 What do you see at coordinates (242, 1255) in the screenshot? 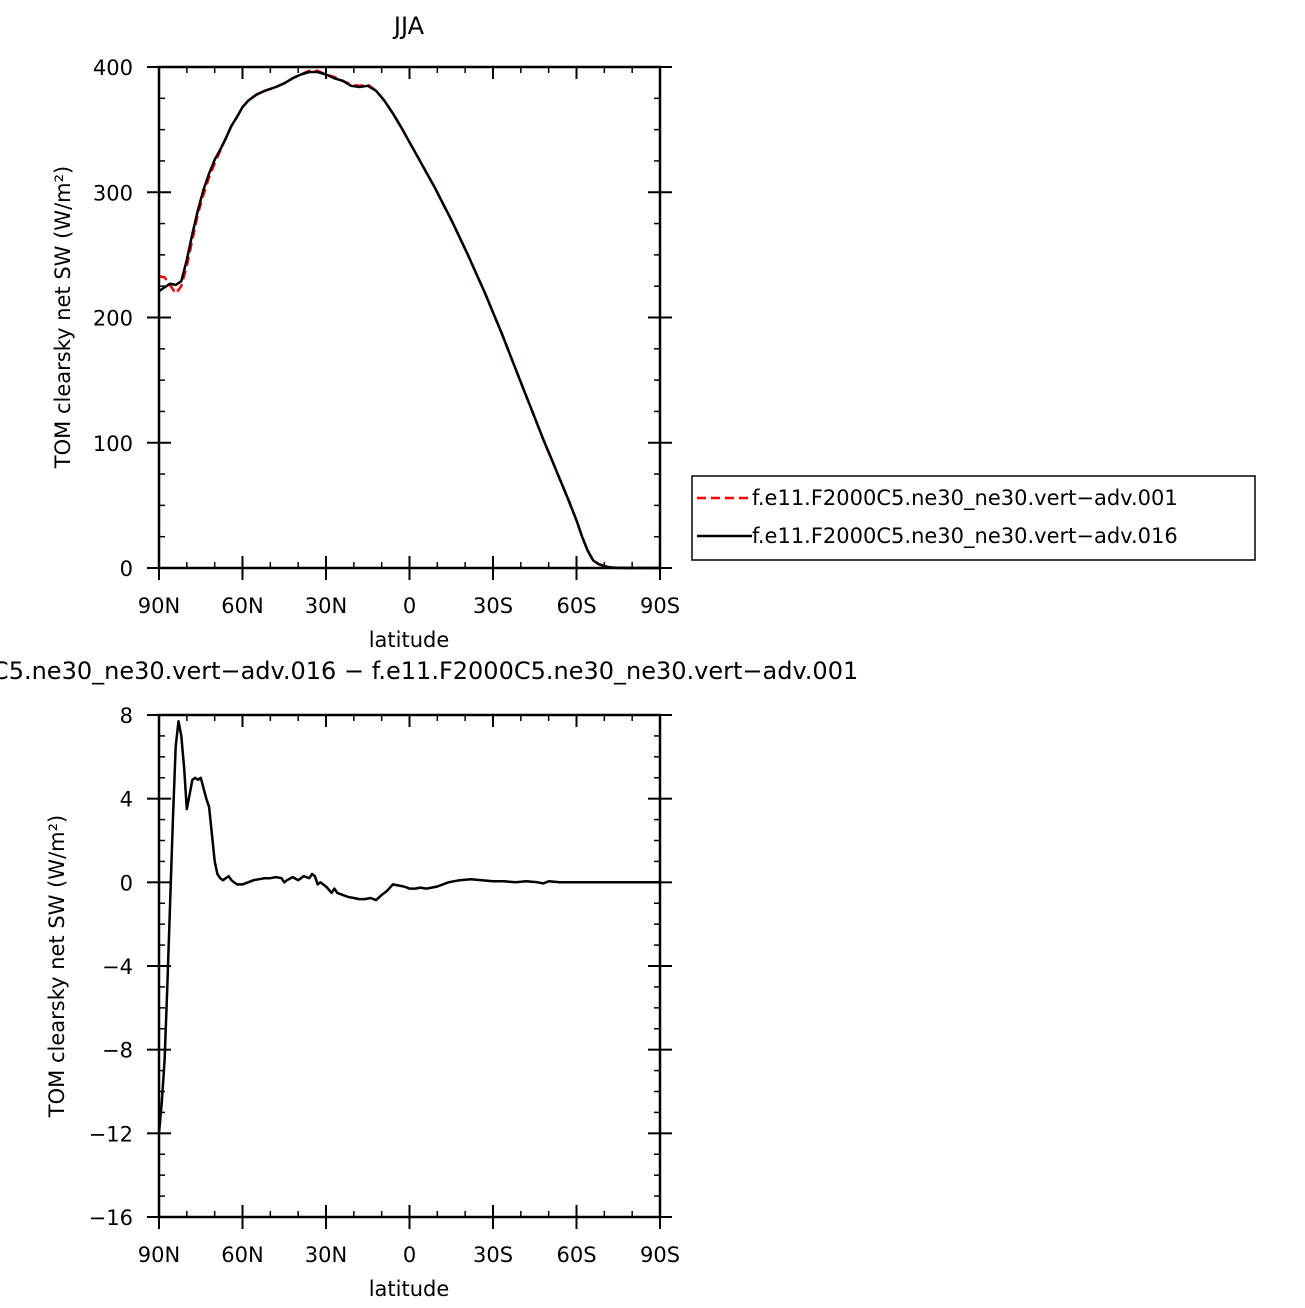
I see `bottom-x-tick-label: 60N` at bounding box center [242, 1255].